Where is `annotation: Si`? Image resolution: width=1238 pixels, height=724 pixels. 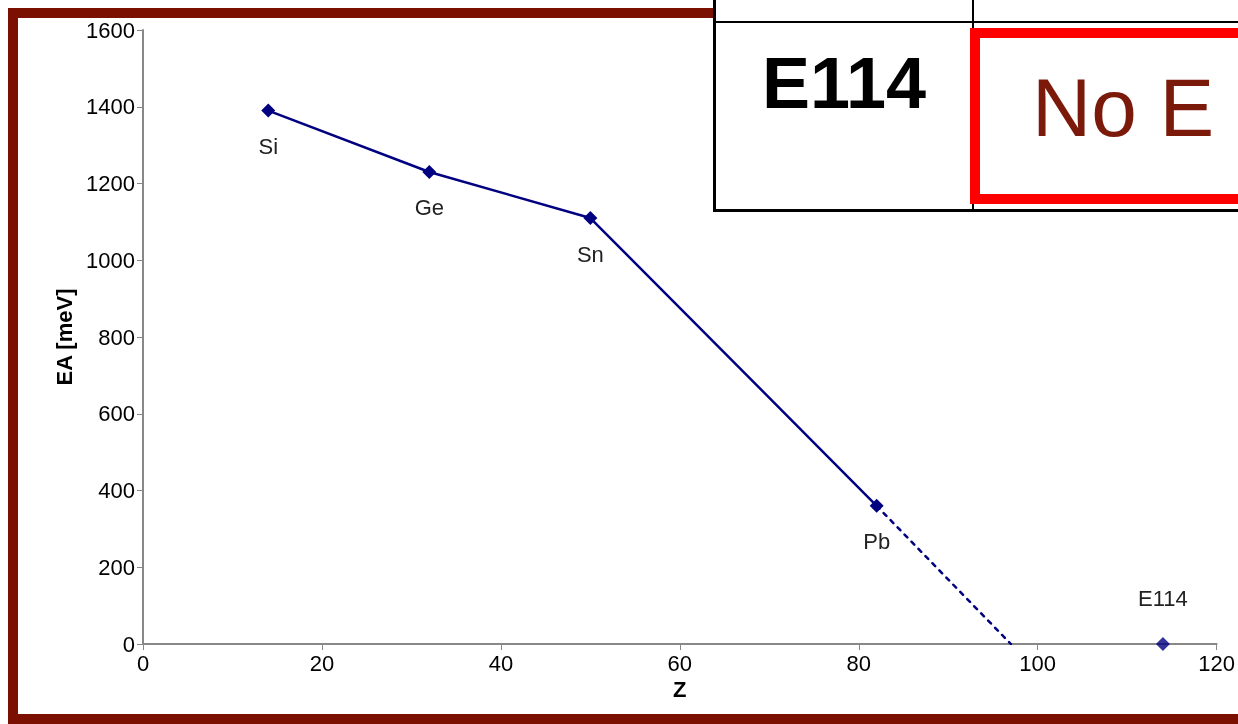
annotation: Si is located at coordinates (268, 147).